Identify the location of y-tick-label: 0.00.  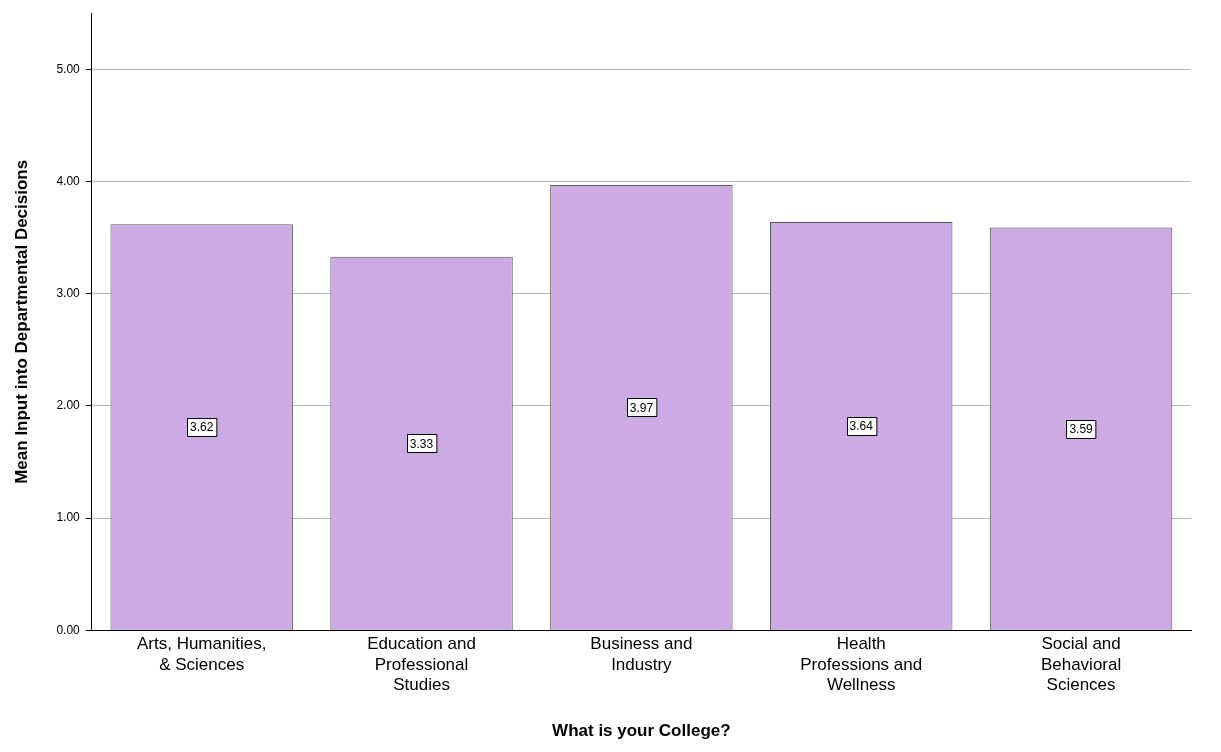
(68, 629).